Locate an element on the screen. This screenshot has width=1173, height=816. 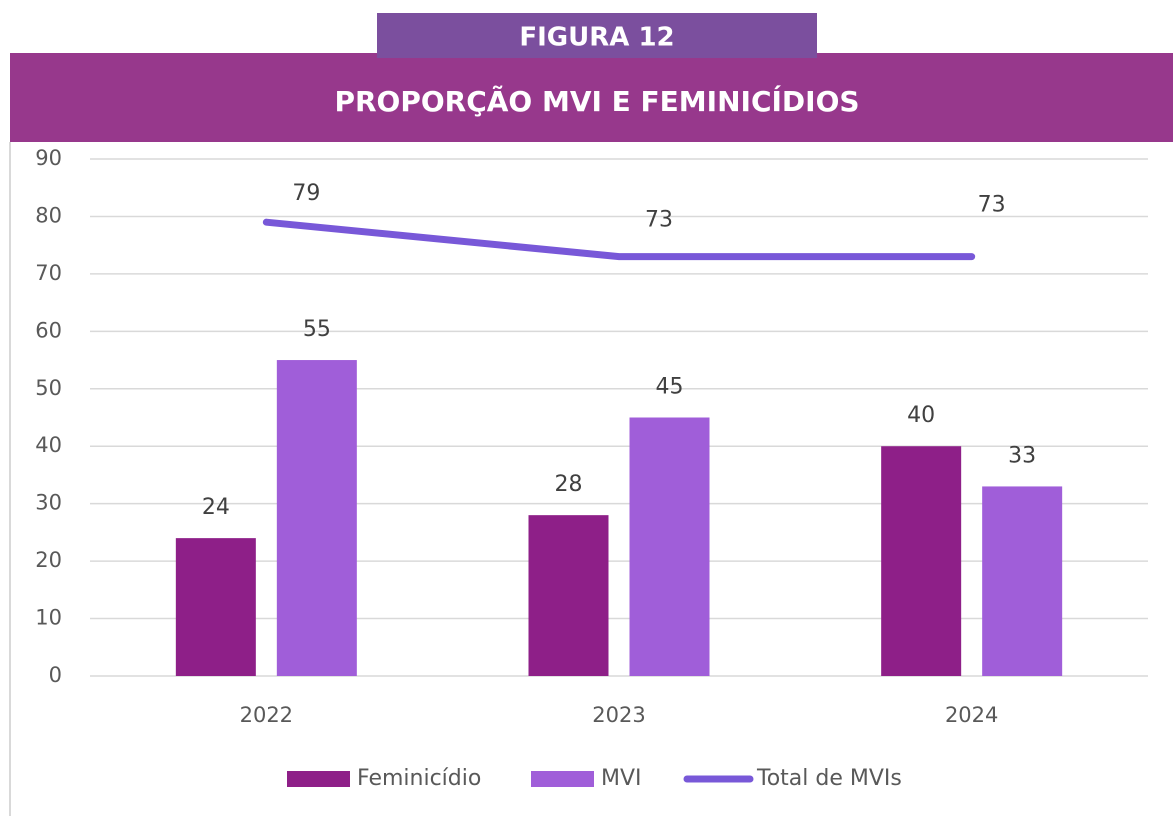
figure-label: FIGURA 12 is located at coordinates (596, 38).